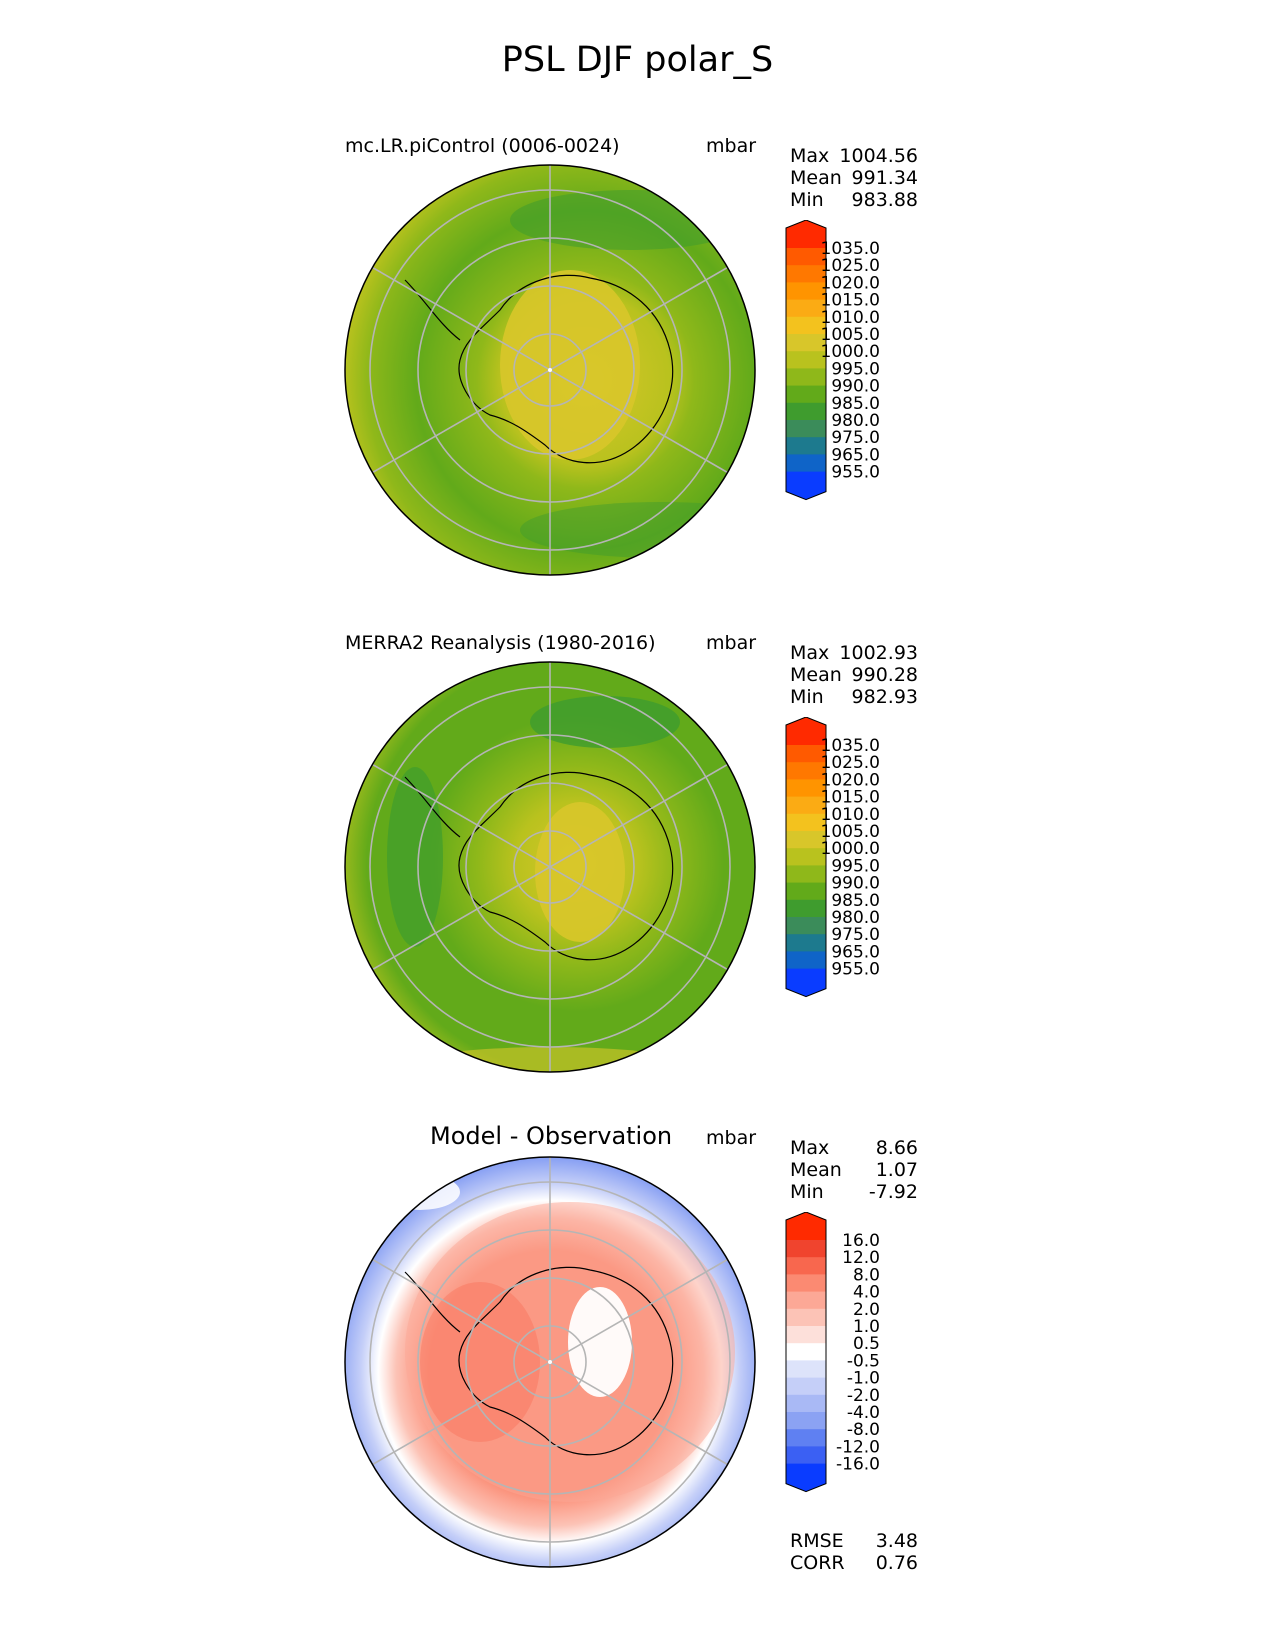  I want to click on stat-value: 1002.93, so click(878, 653).